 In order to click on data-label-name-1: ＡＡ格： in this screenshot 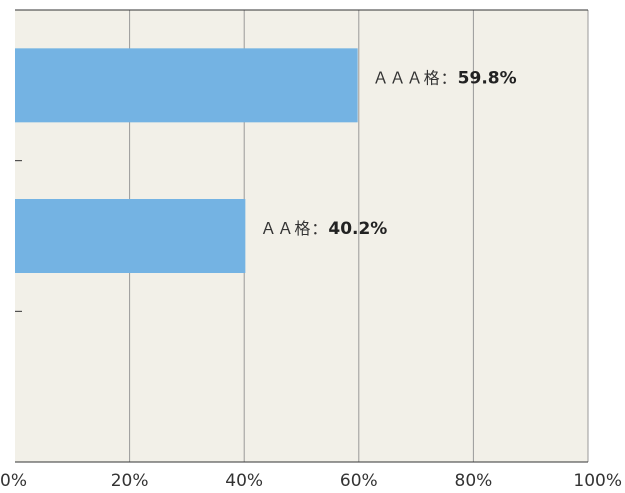, I will do `click(294, 228)`.